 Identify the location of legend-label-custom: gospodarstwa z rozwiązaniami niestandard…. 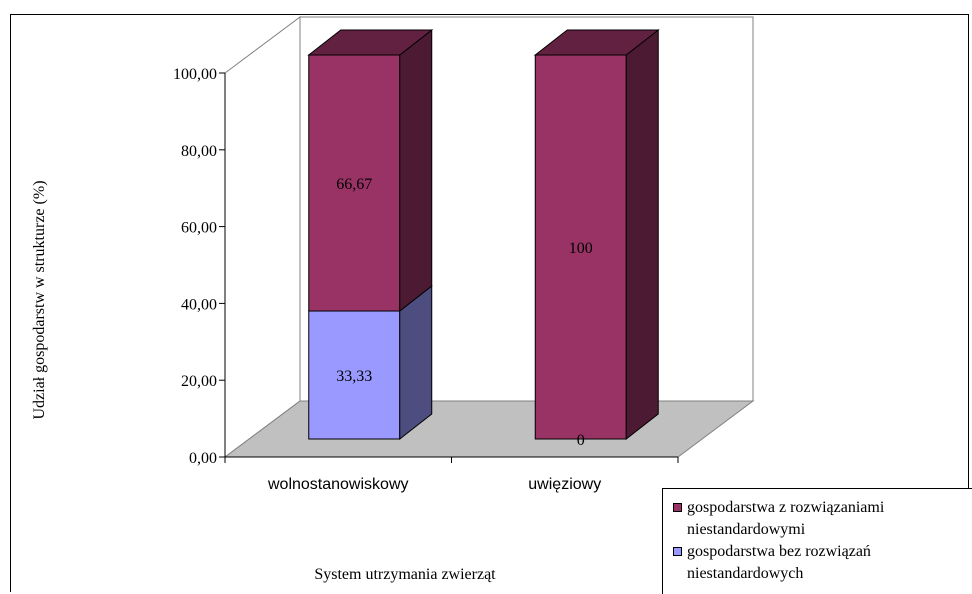
(786, 518).